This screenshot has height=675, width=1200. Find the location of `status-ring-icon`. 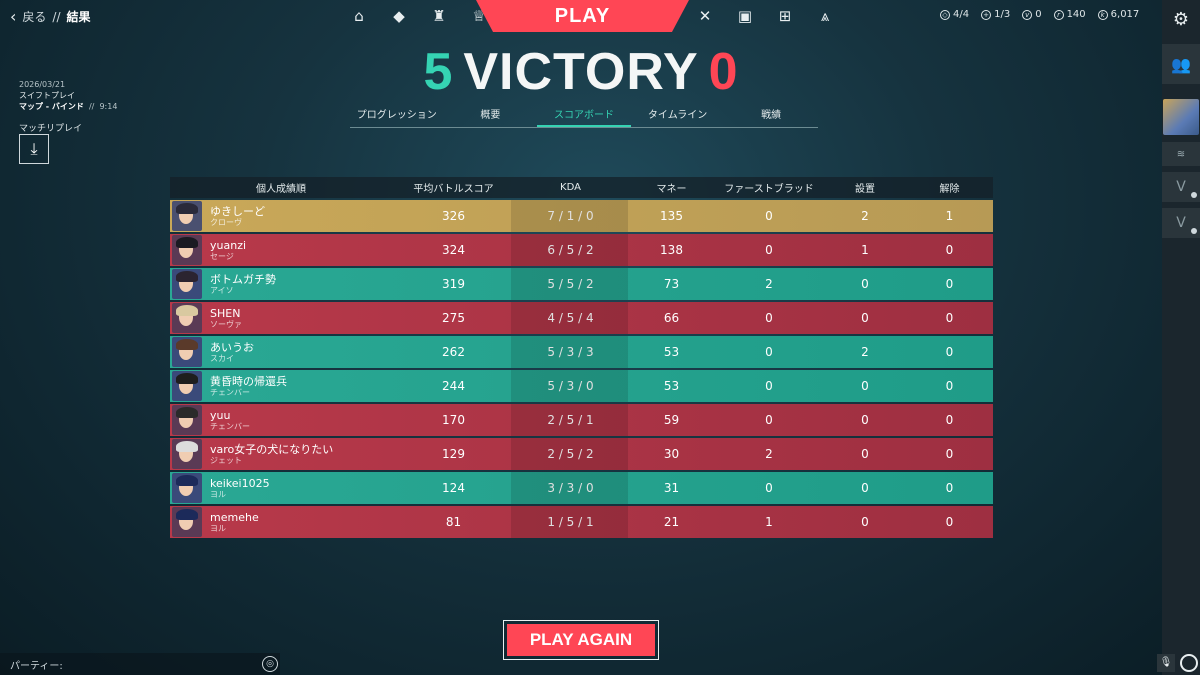

status-ring-icon is located at coordinates (1189, 663).